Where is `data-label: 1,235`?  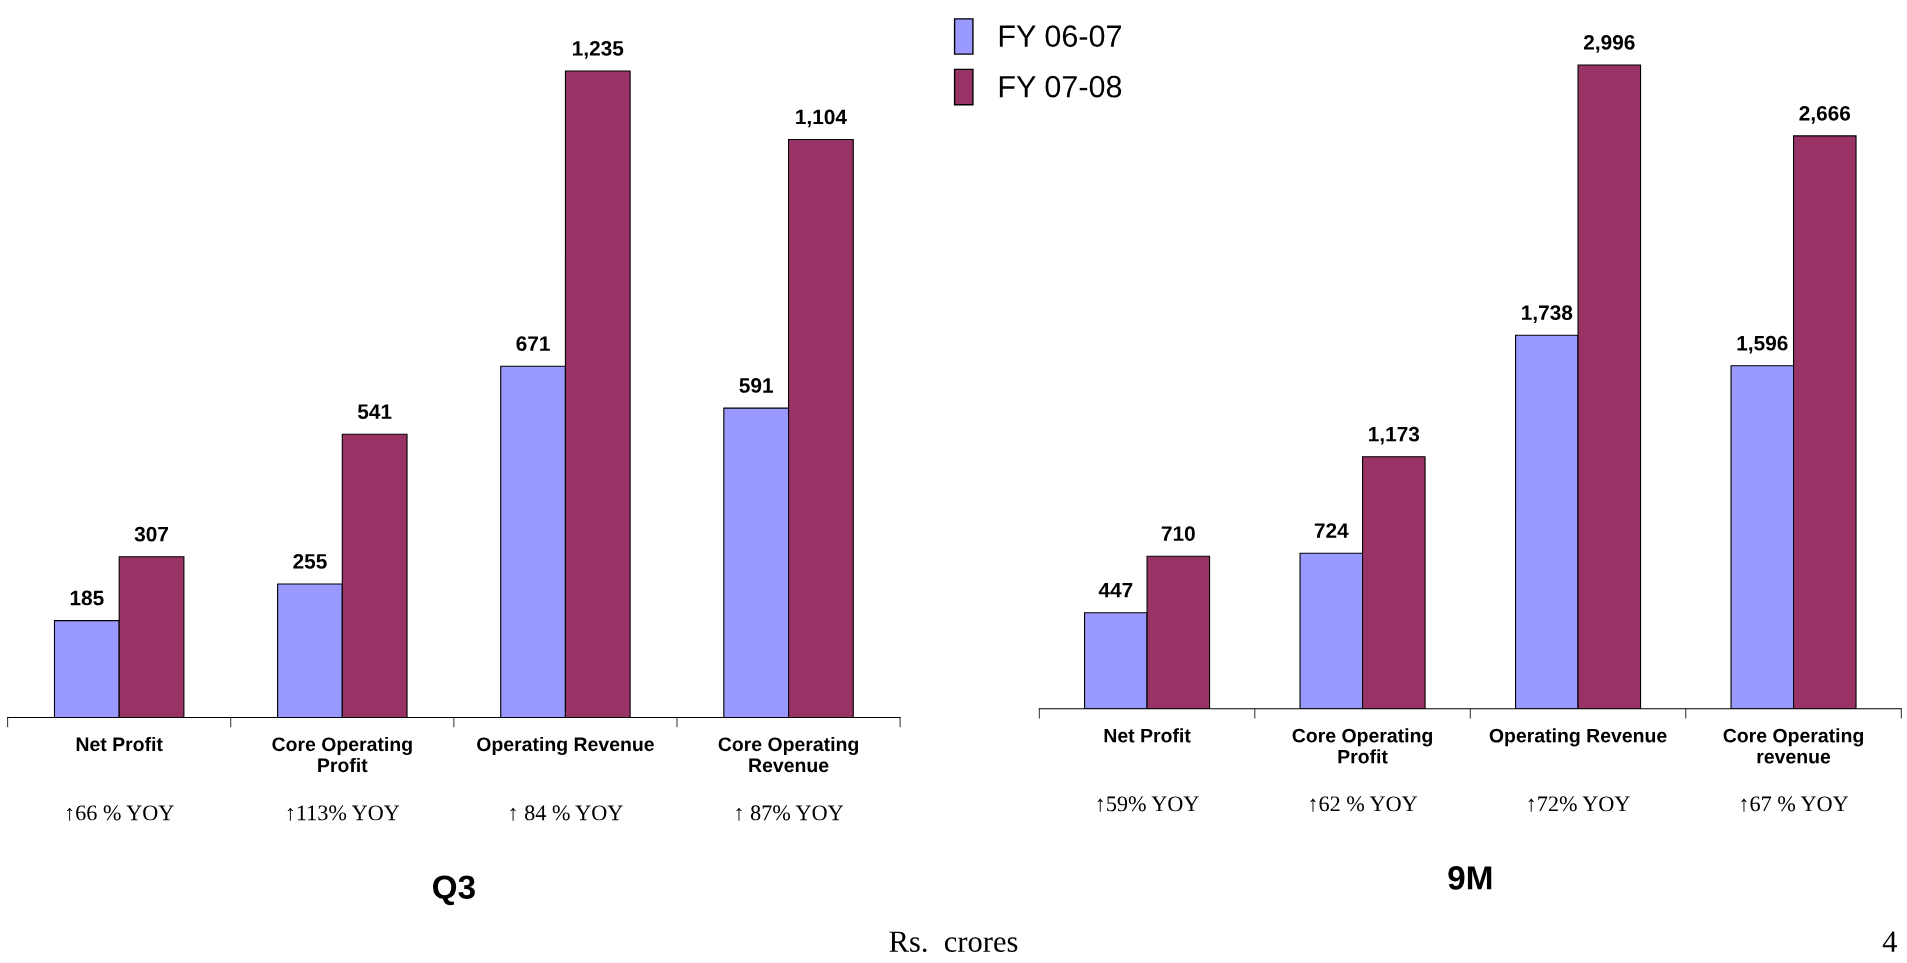 data-label: 1,235 is located at coordinates (598, 50).